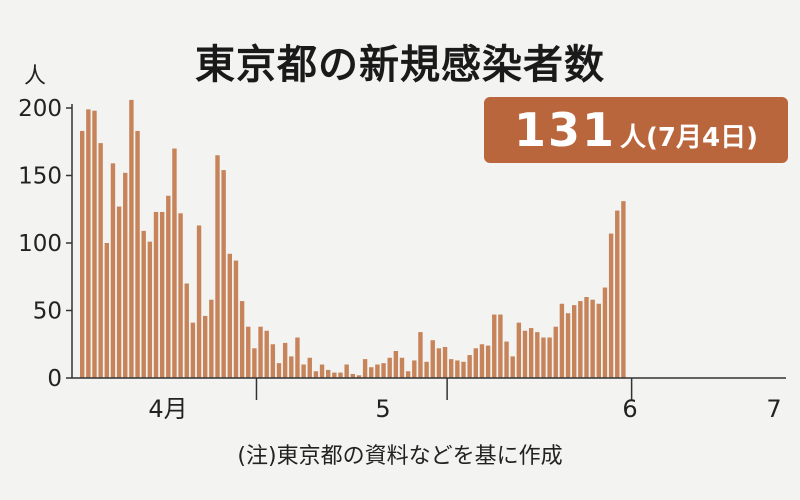 The width and height of the screenshot is (800, 500). I want to click on x-tick-label: 4月, so click(167, 409).